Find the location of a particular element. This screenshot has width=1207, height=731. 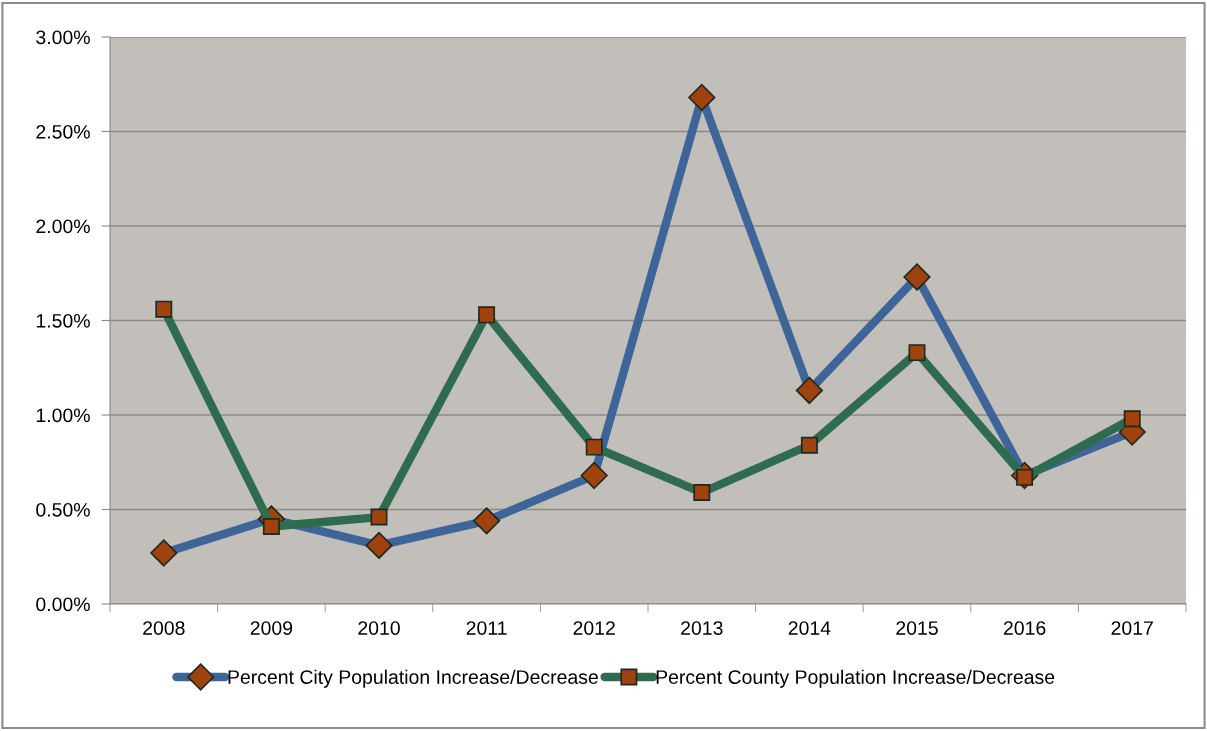

x-tick-label: 2012 is located at coordinates (594, 628).